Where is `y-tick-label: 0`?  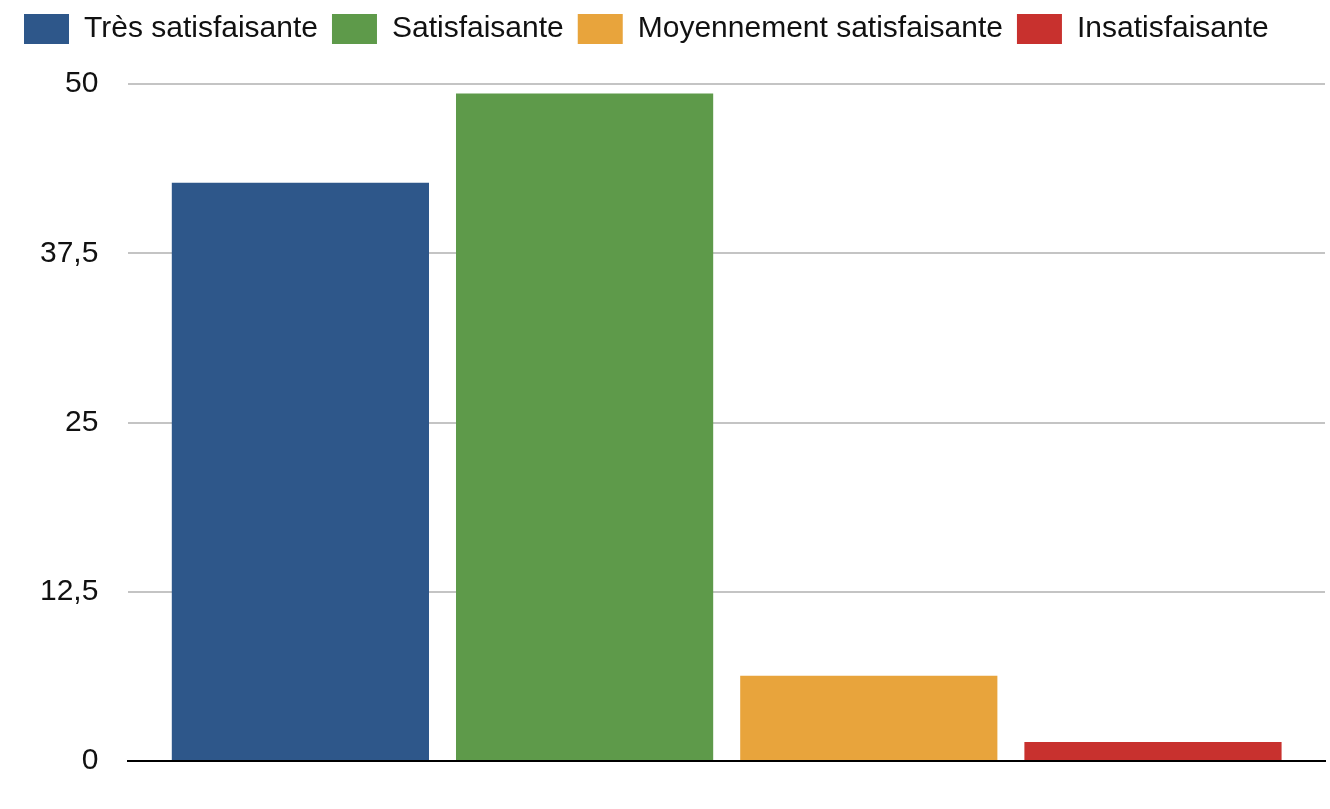 y-tick-label: 0 is located at coordinates (90, 759).